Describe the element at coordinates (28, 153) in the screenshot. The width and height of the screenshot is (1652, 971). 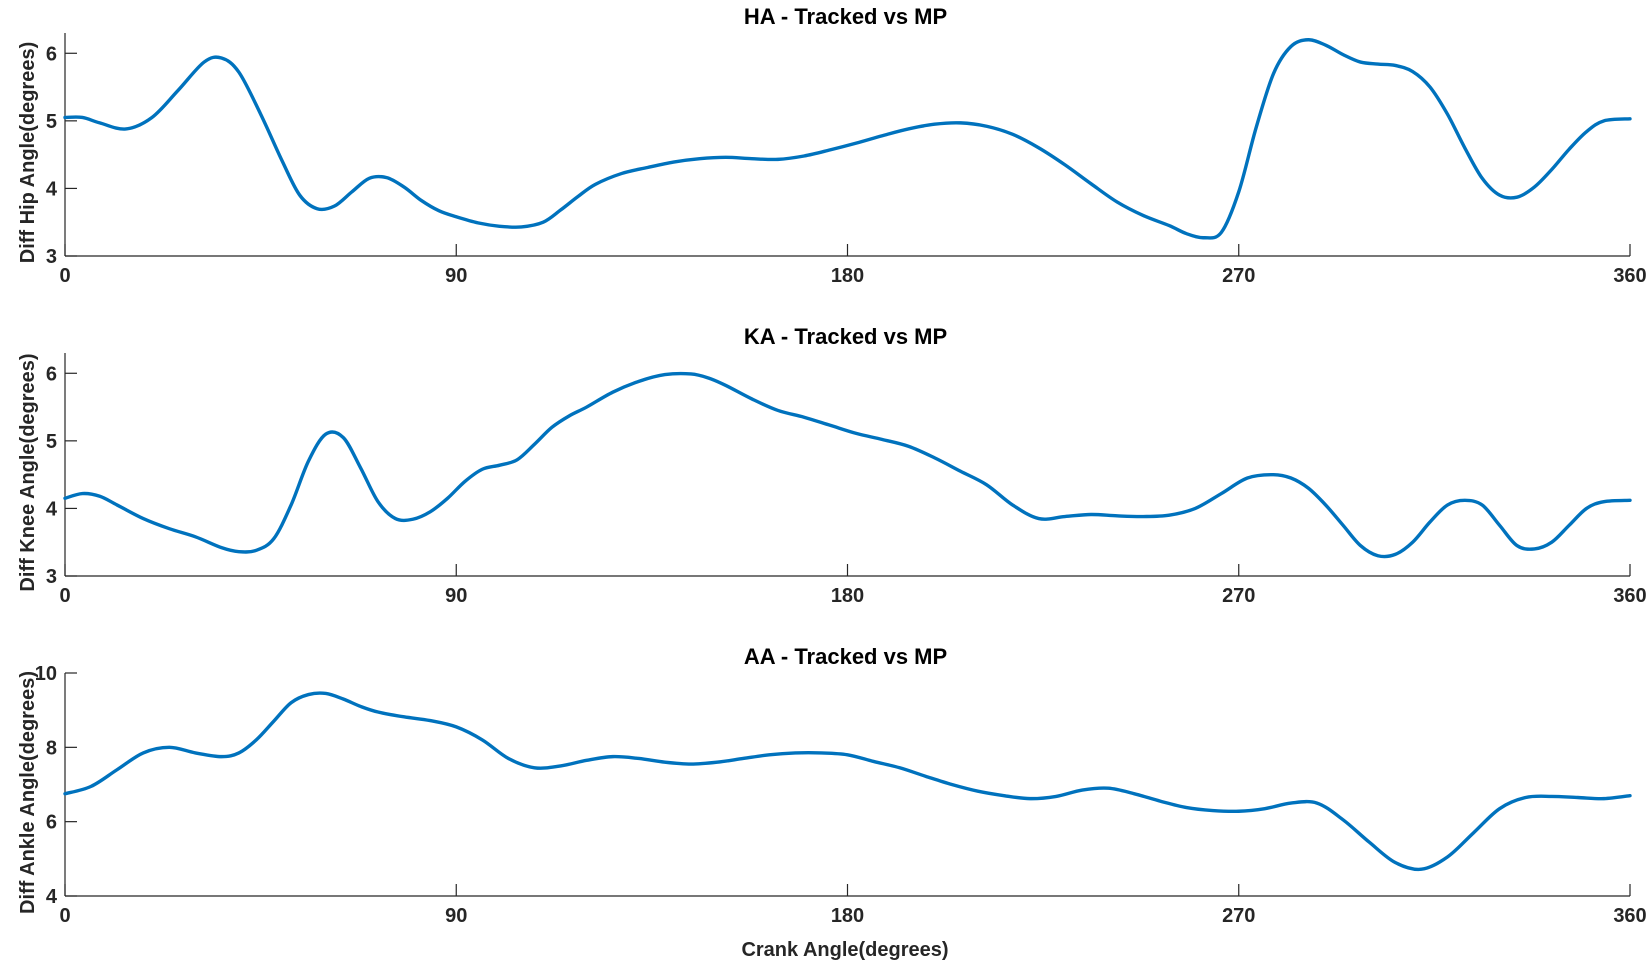
I see `ha-y-axis-label: Diff Hip Angle(degrees)` at that location.